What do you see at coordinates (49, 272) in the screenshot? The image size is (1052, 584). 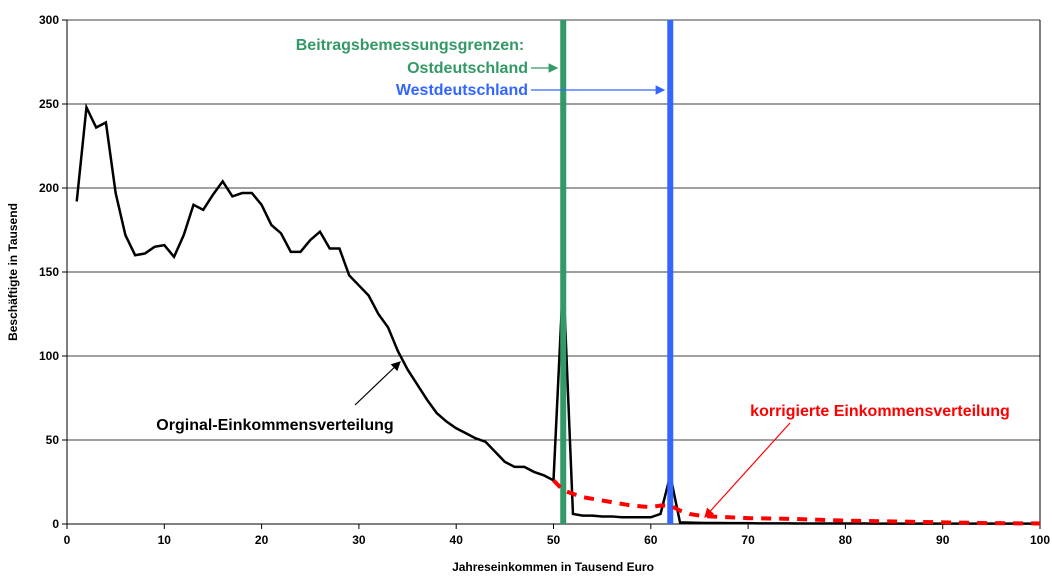 I see `y-tick-label: 150` at bounding box center [49, 272].